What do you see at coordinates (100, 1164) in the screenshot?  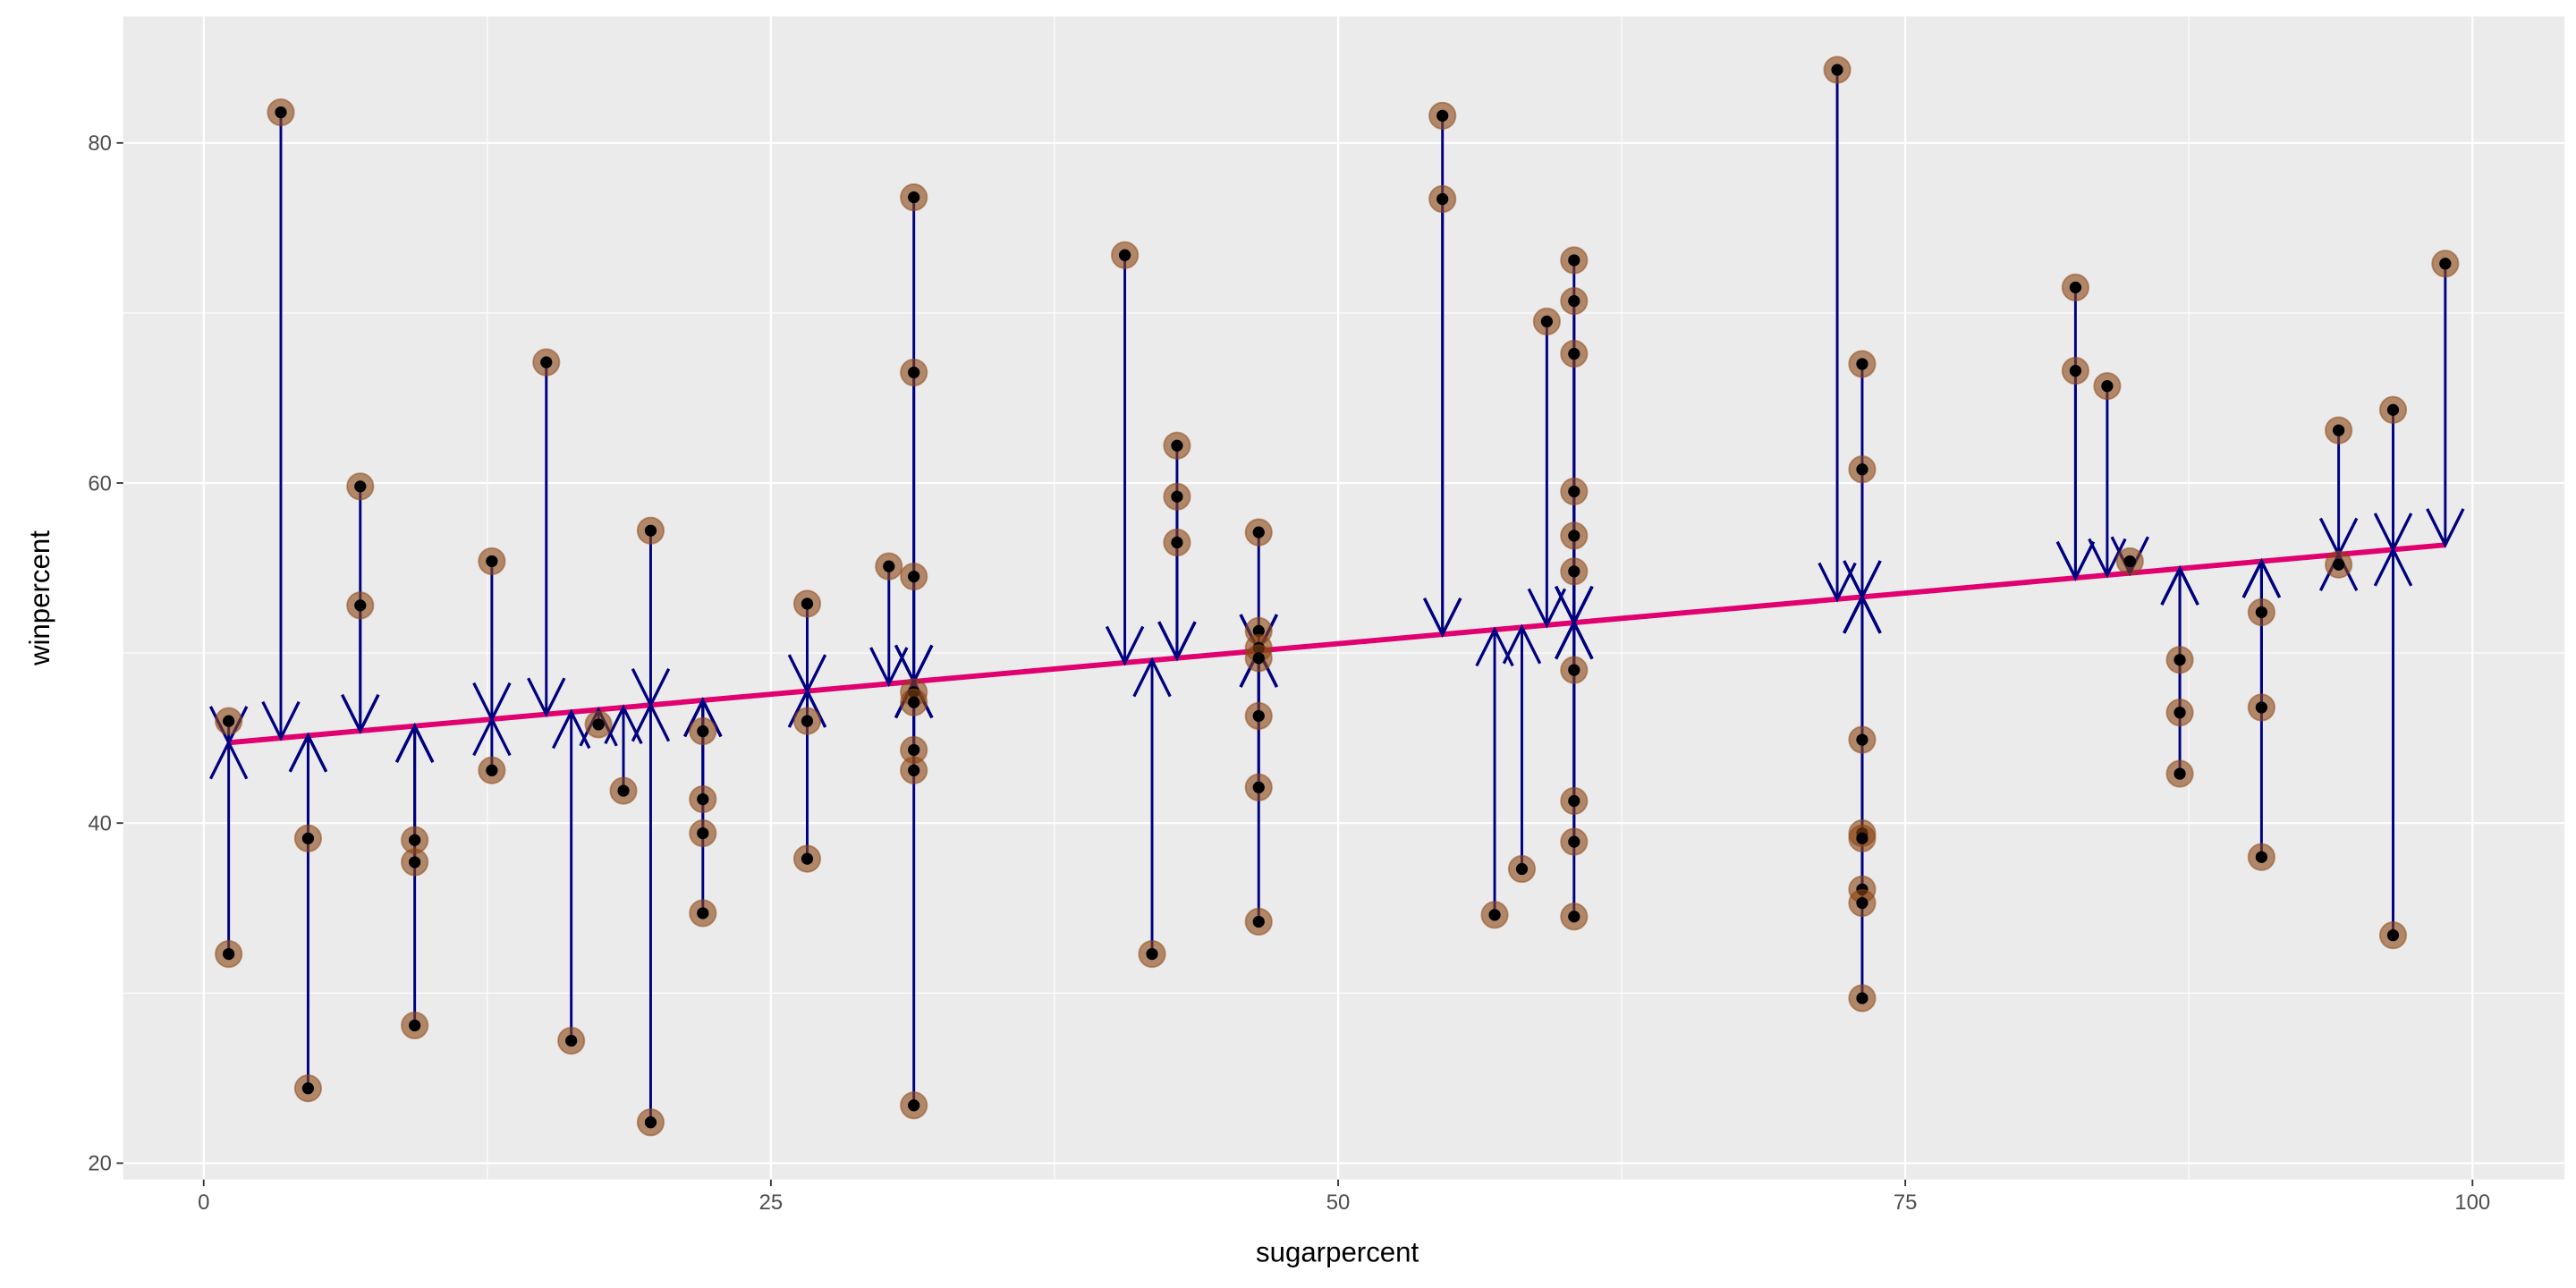 I see `y-tick-label: 20` at bounding box center [100, 1164].